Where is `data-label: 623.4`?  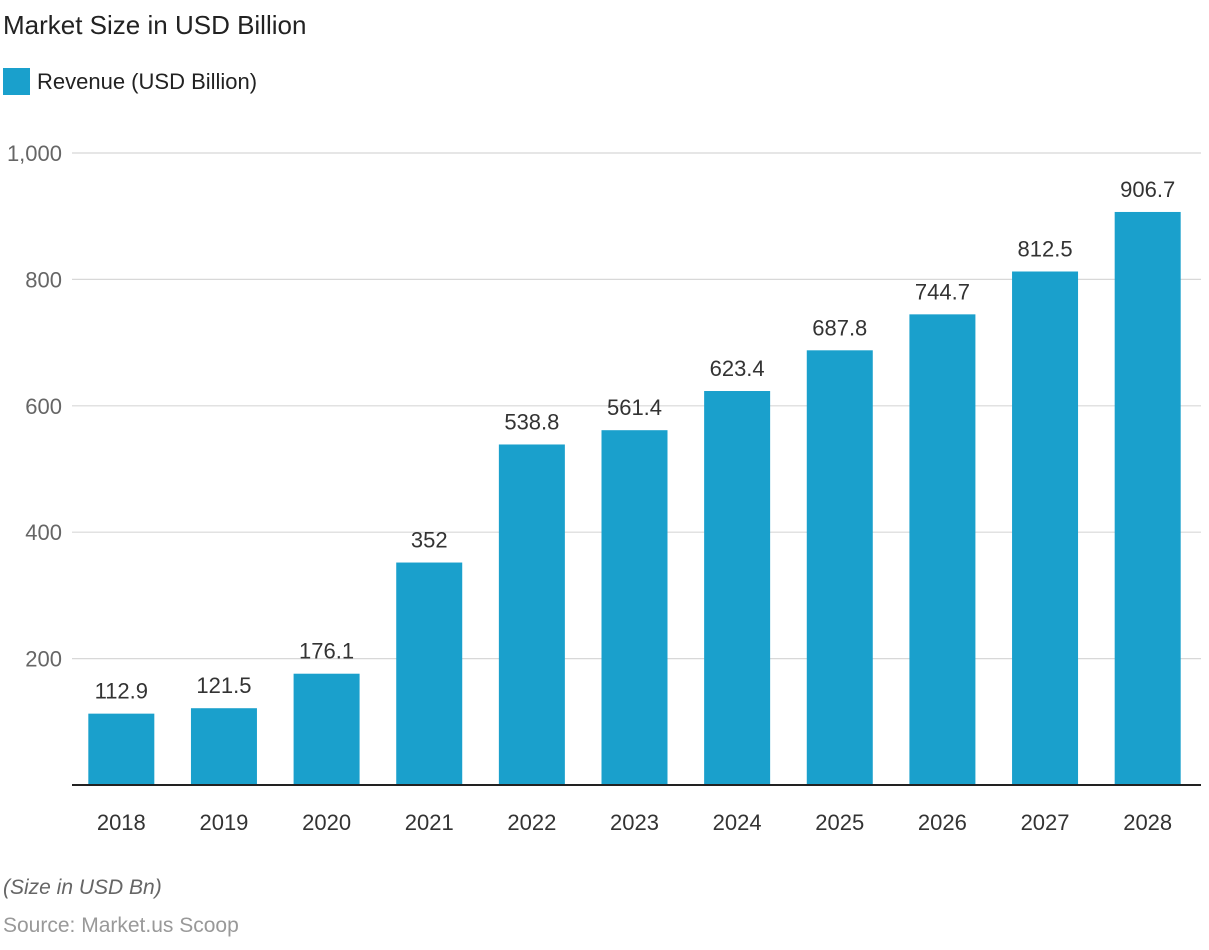
data-label: 623.4 is located at coordinates (737, 368).